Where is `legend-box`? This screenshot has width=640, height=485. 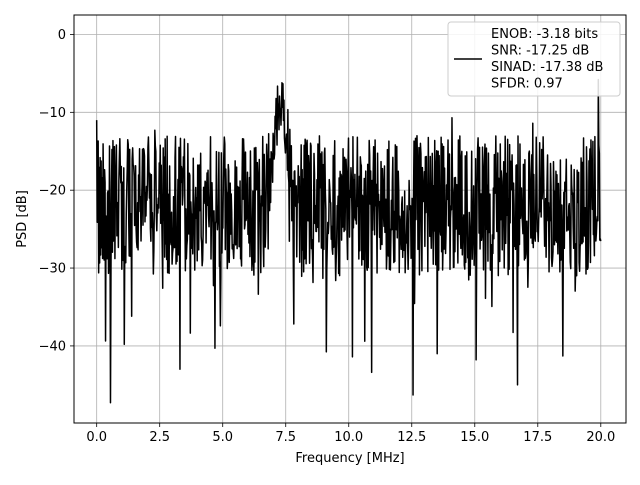 legend-box is located at coordinates (534, 59).